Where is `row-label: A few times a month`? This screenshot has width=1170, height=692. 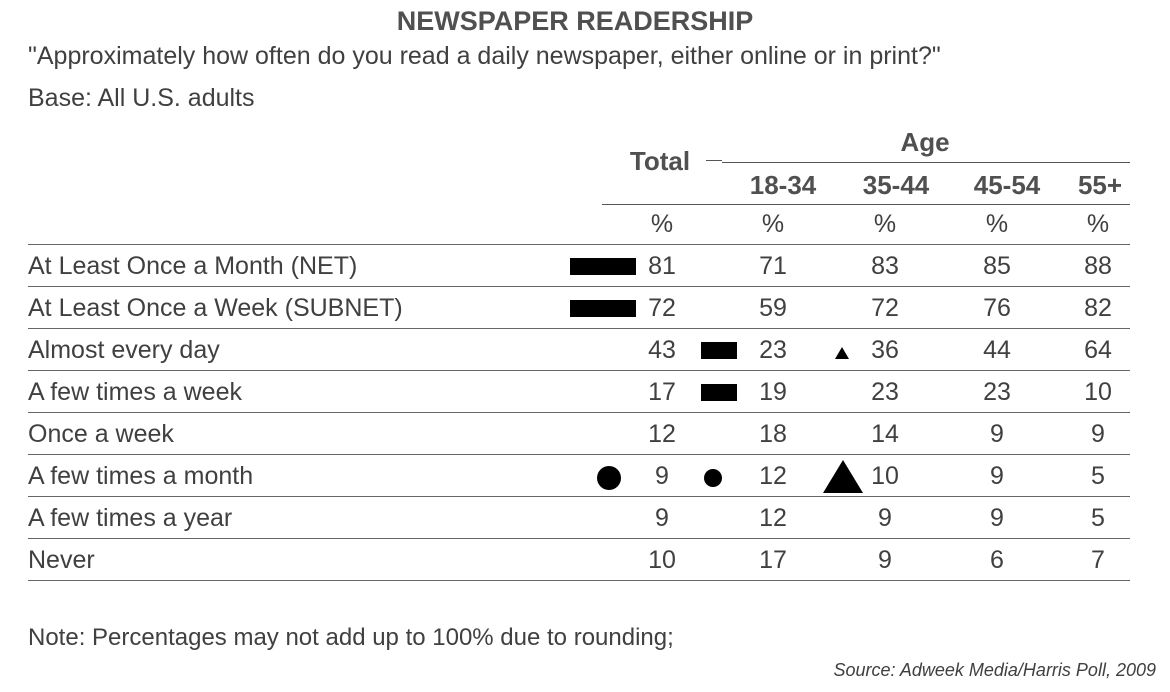
row-label: A few times a month is located at coordinates (141, 476).